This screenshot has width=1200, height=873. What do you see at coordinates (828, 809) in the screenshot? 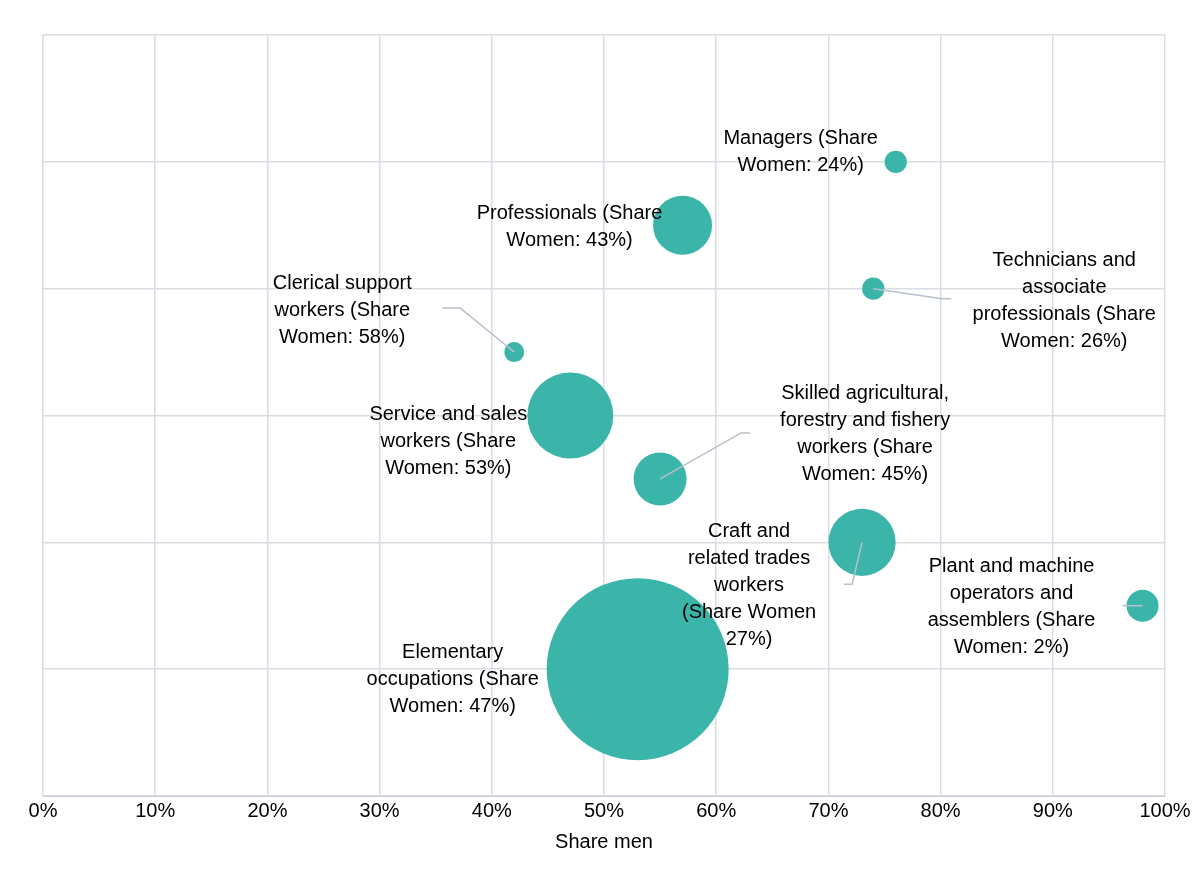
I see `x-tick-label: 70%` at bounding box center [828, 809].